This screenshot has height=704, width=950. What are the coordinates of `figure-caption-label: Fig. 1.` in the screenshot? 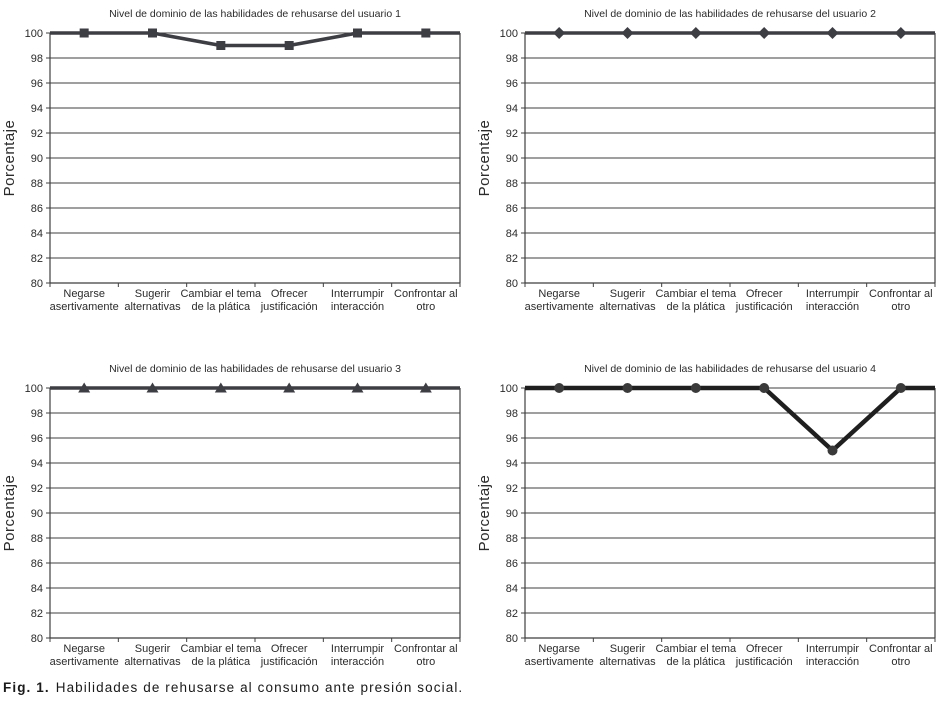 It's located at (26, 687).